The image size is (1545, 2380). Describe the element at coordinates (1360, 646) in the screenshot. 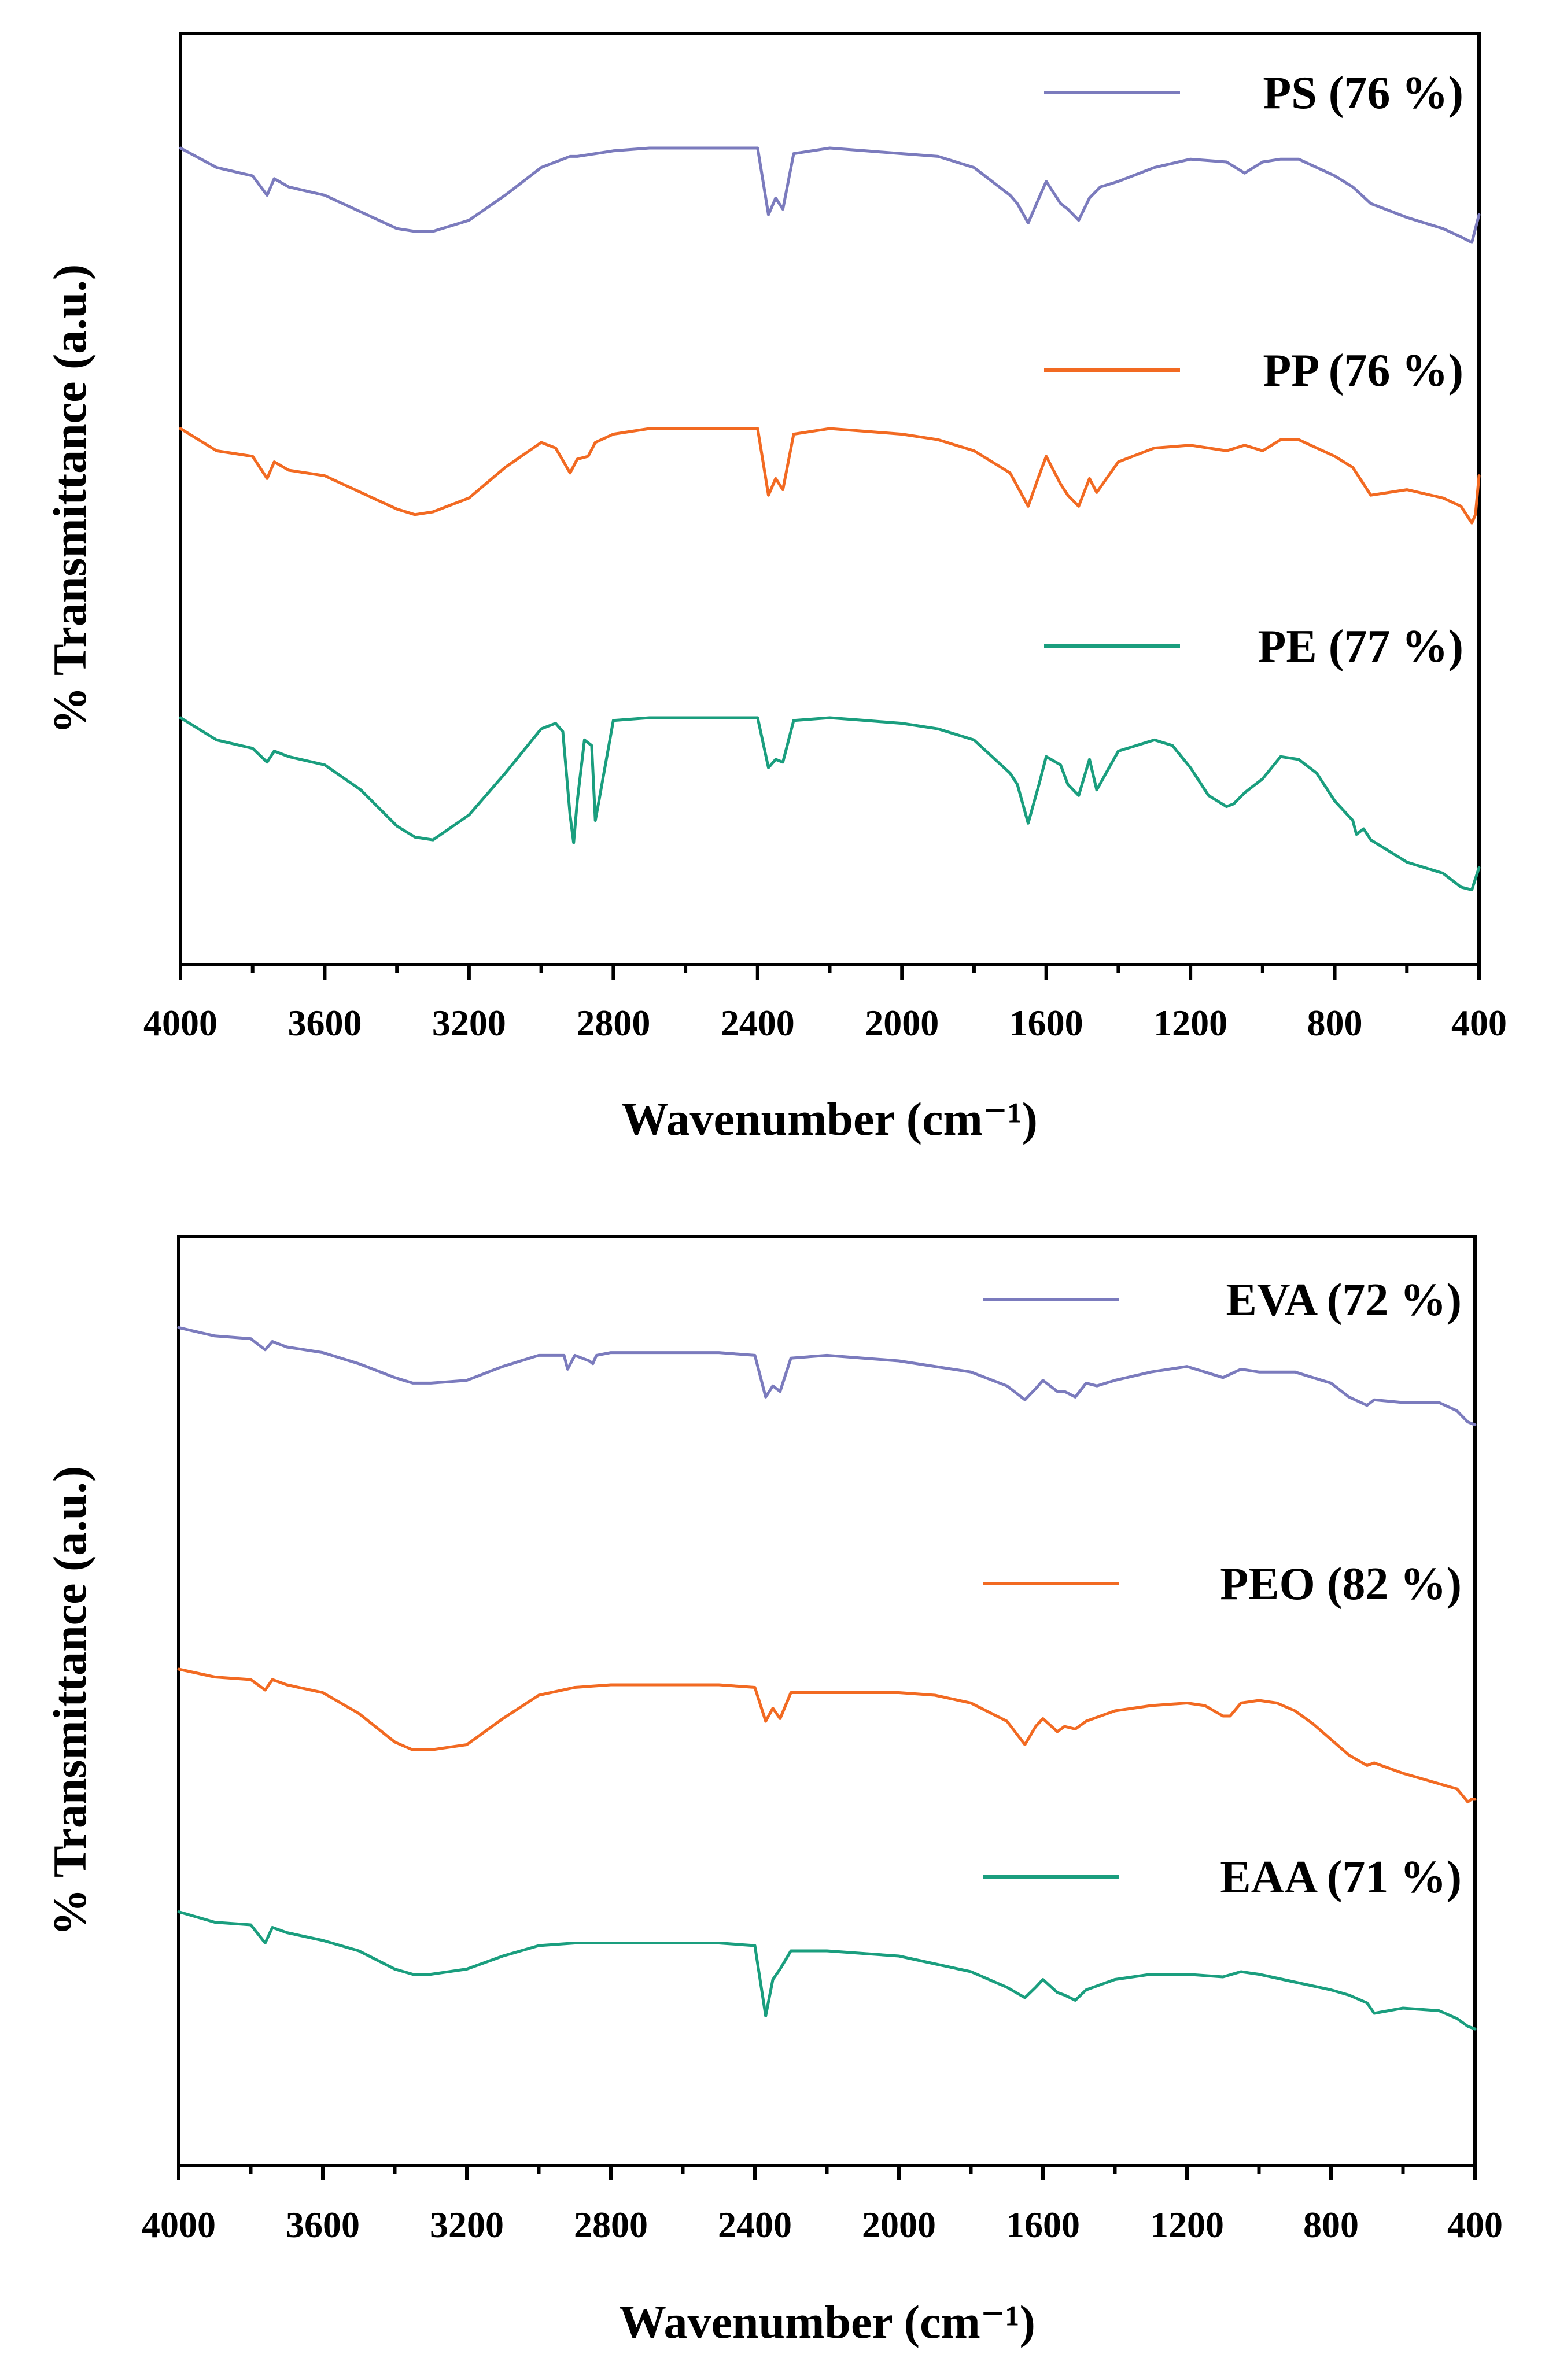

I see `legend-label: PE (77 %)` at that location.